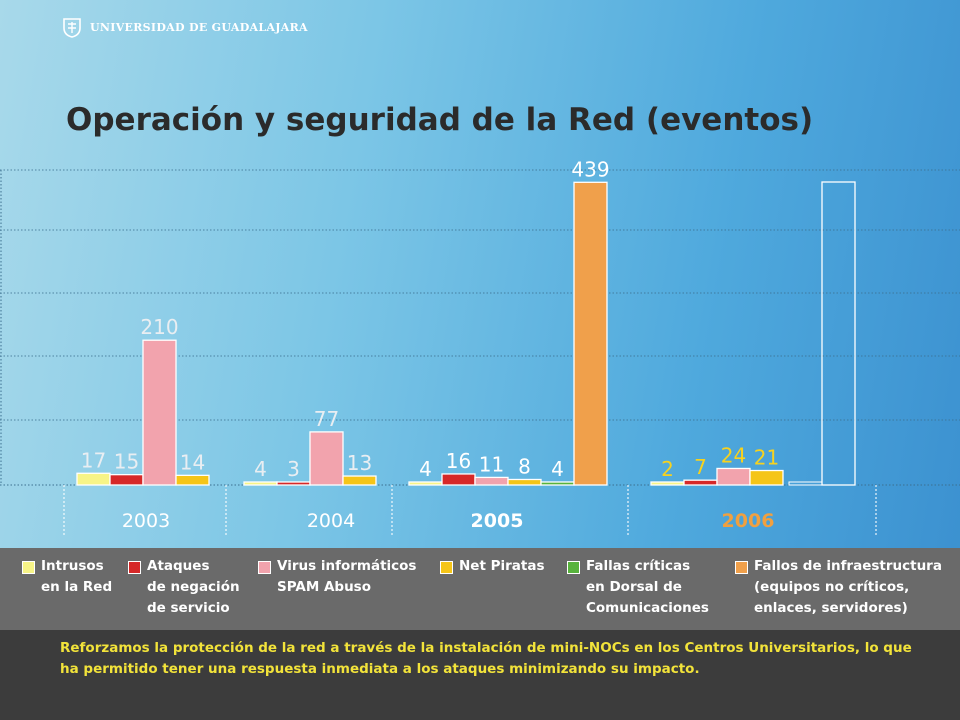  I want to click on data-label: 11, so click(491, 464).